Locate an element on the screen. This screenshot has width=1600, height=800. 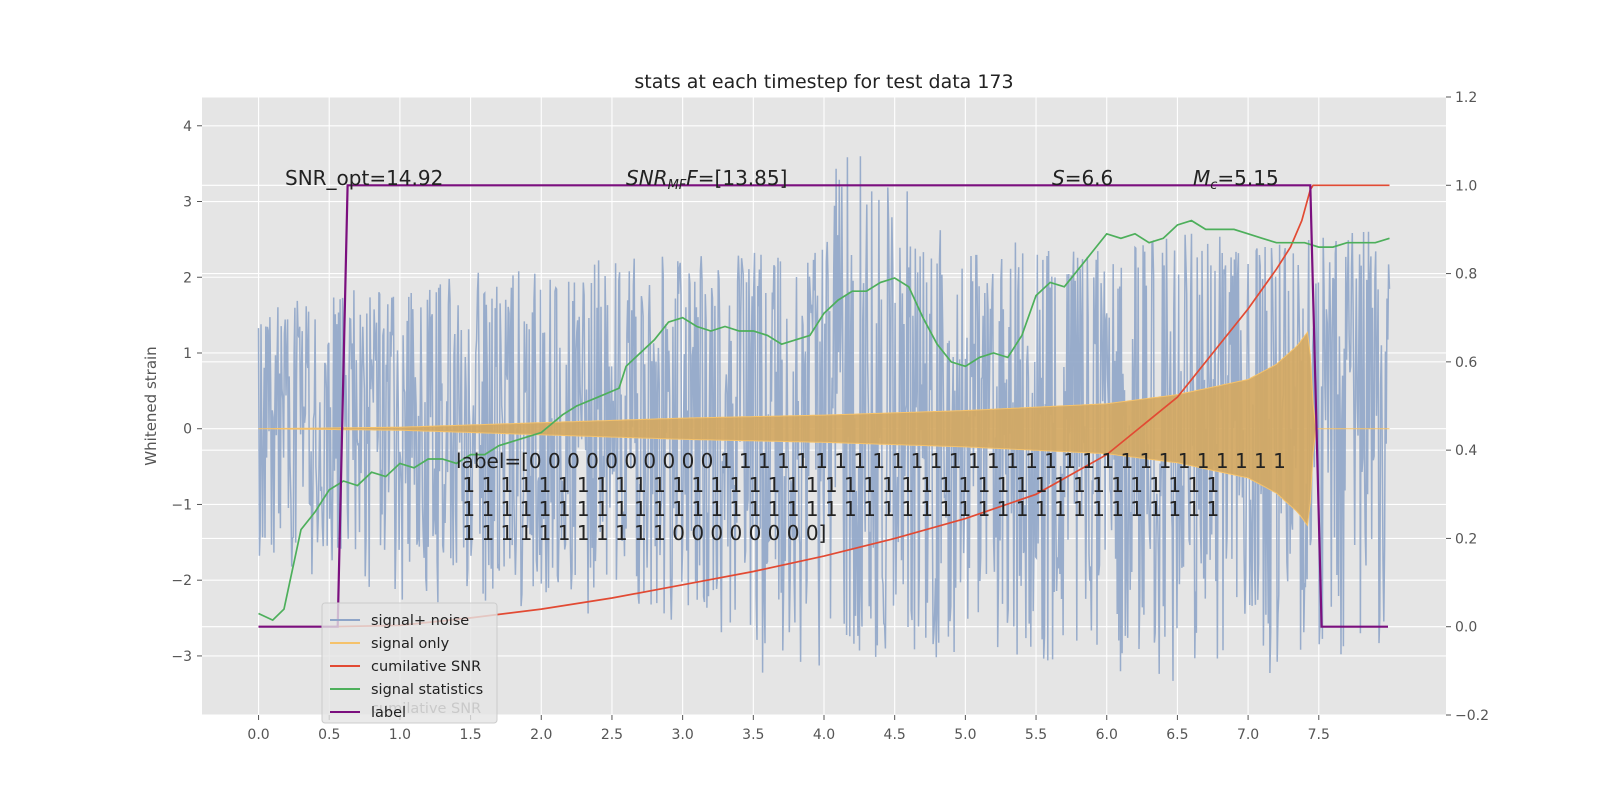
y2-tick-label: 0.6 is located at coordinates (1466, 363).